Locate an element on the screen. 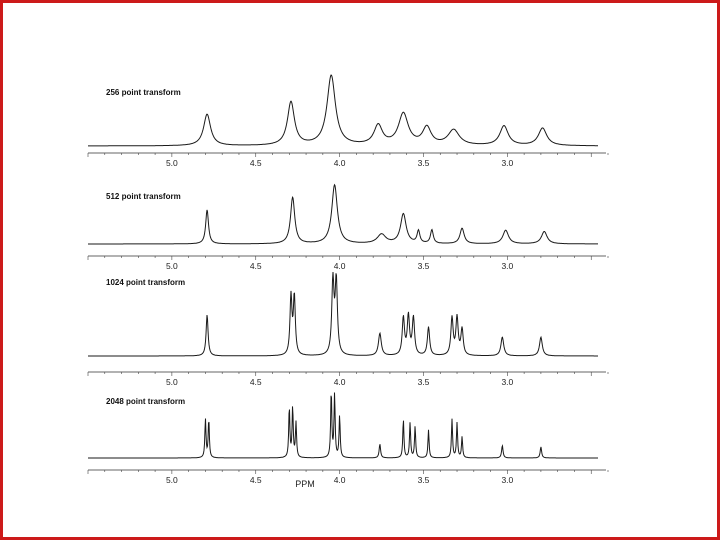  panel-label: 2048 point transform is located at coordinates (145, 401).